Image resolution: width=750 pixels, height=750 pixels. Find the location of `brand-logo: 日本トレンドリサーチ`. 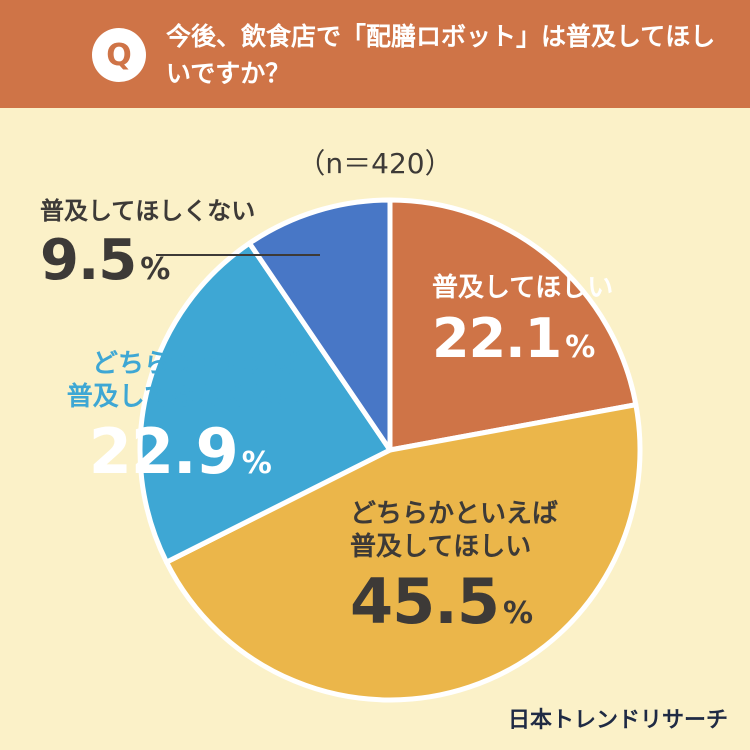

brand-logo: 日本トレンドリサーチ is located at coordinates (617, 720).